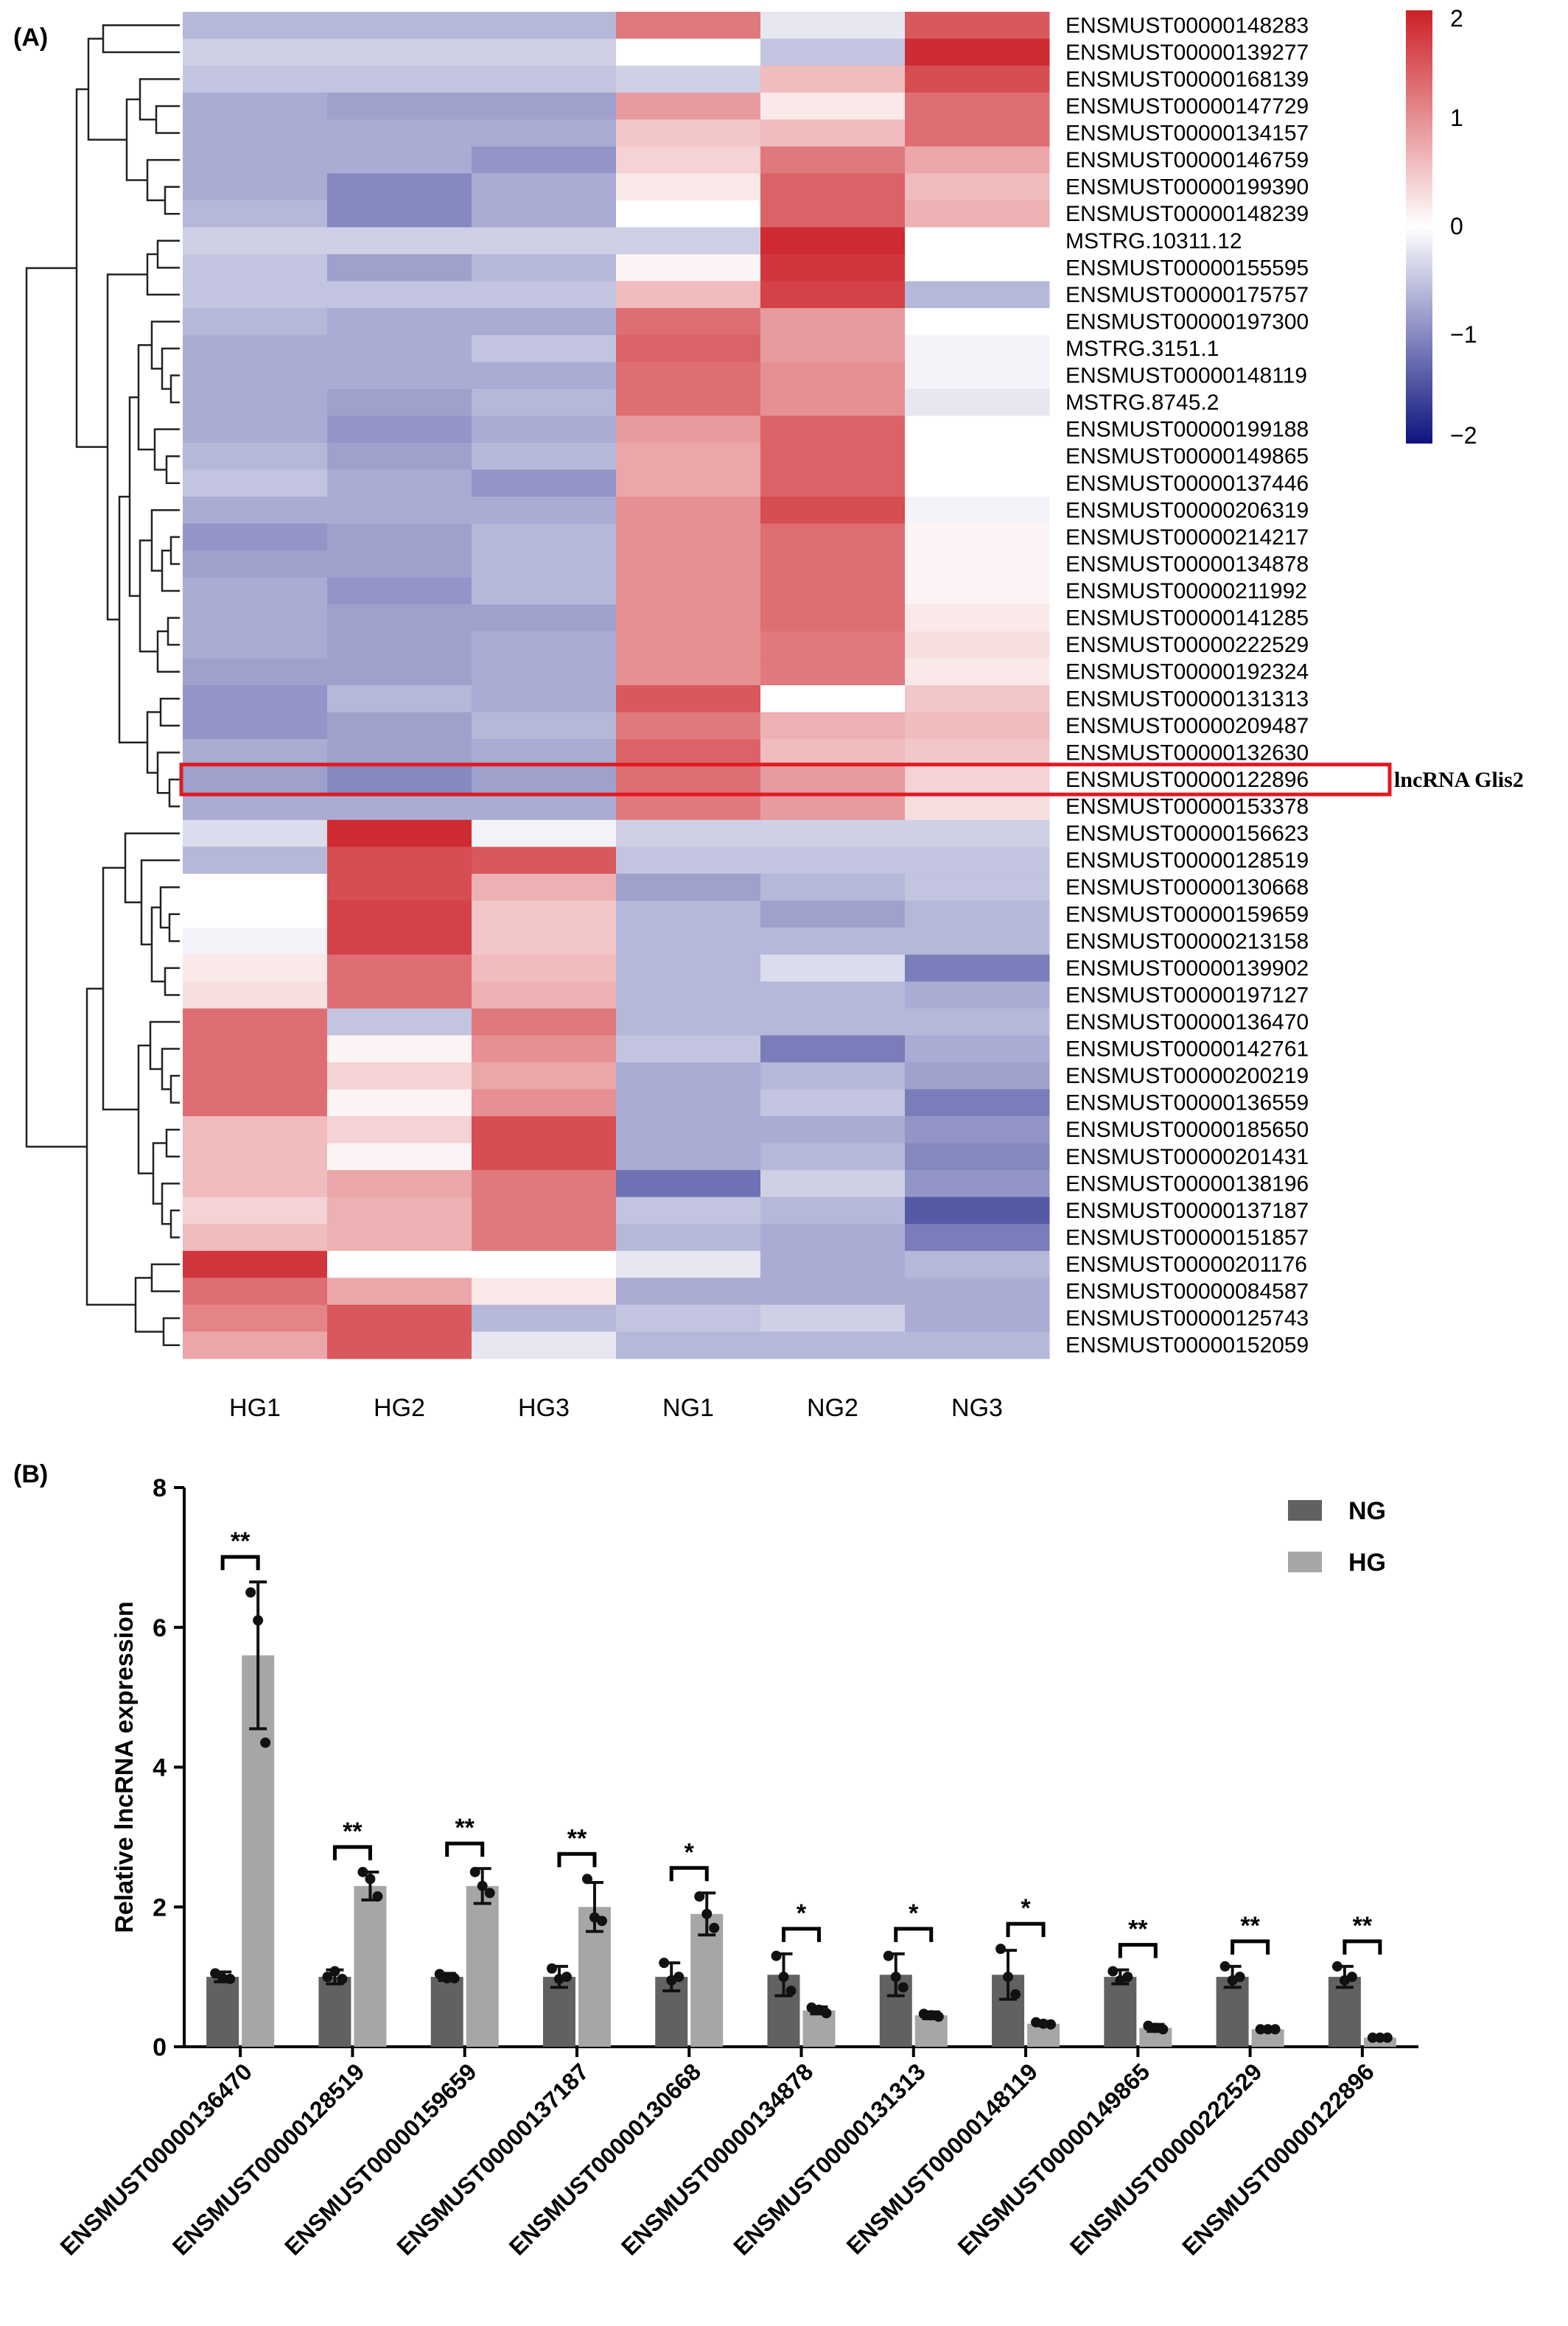  What do you see at coordinates (1187, 457) in the screenshot?
I see `heatmap-row-label: ENSMUST00000149865` at bounding box center [1187, 457].